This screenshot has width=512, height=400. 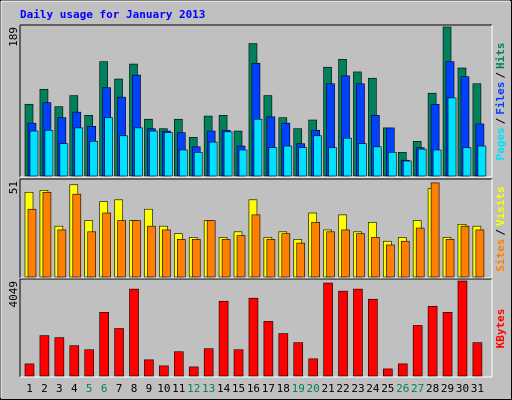 I want to click on legend: KBytes, so click(x=500, y=329).